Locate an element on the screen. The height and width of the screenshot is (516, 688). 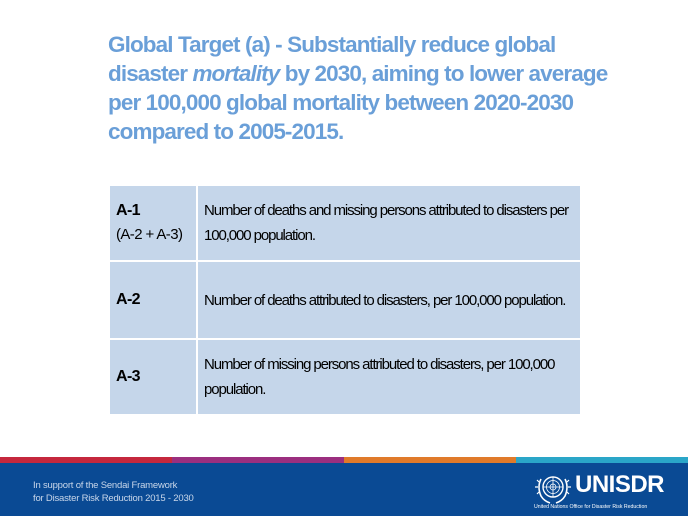
color-strip is located at coordinates (344, 460).